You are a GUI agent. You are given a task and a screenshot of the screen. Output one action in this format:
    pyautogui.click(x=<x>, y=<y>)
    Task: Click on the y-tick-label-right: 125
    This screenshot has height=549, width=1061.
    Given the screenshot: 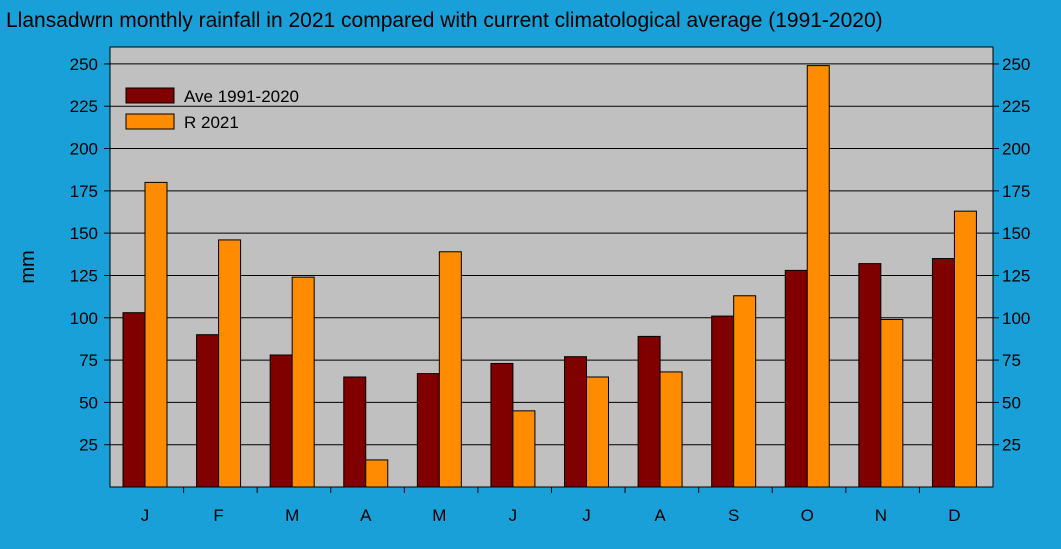 What is the action you would take?
    pyautogui.click(x=1016, y=275)
    